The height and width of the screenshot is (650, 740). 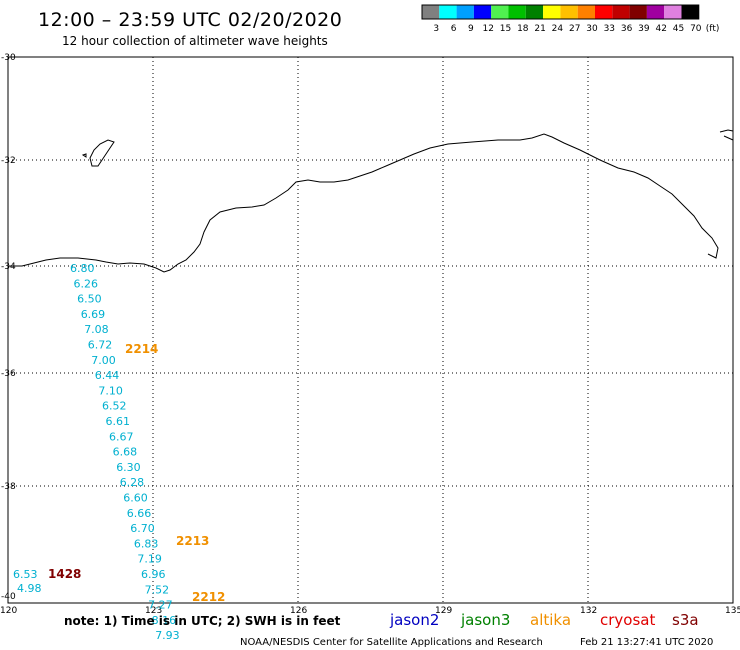 I want to click on swh-value: 6.83, so click(x=146, y=543).